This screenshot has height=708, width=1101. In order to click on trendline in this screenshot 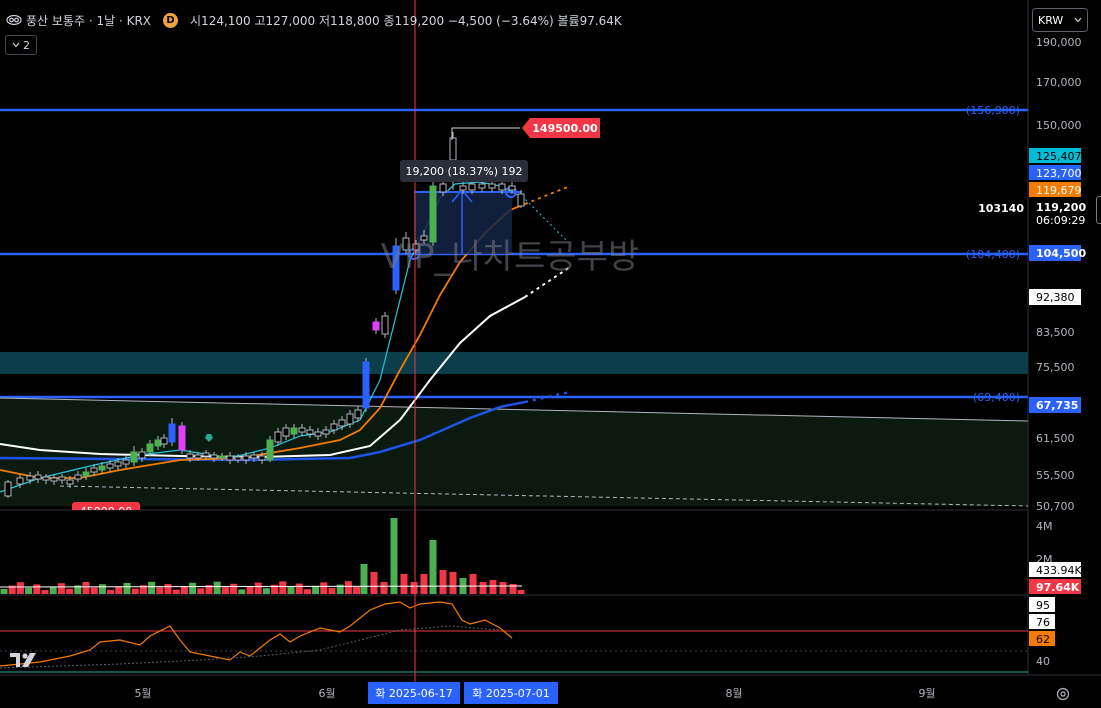, I will do `click(514, 409)`.